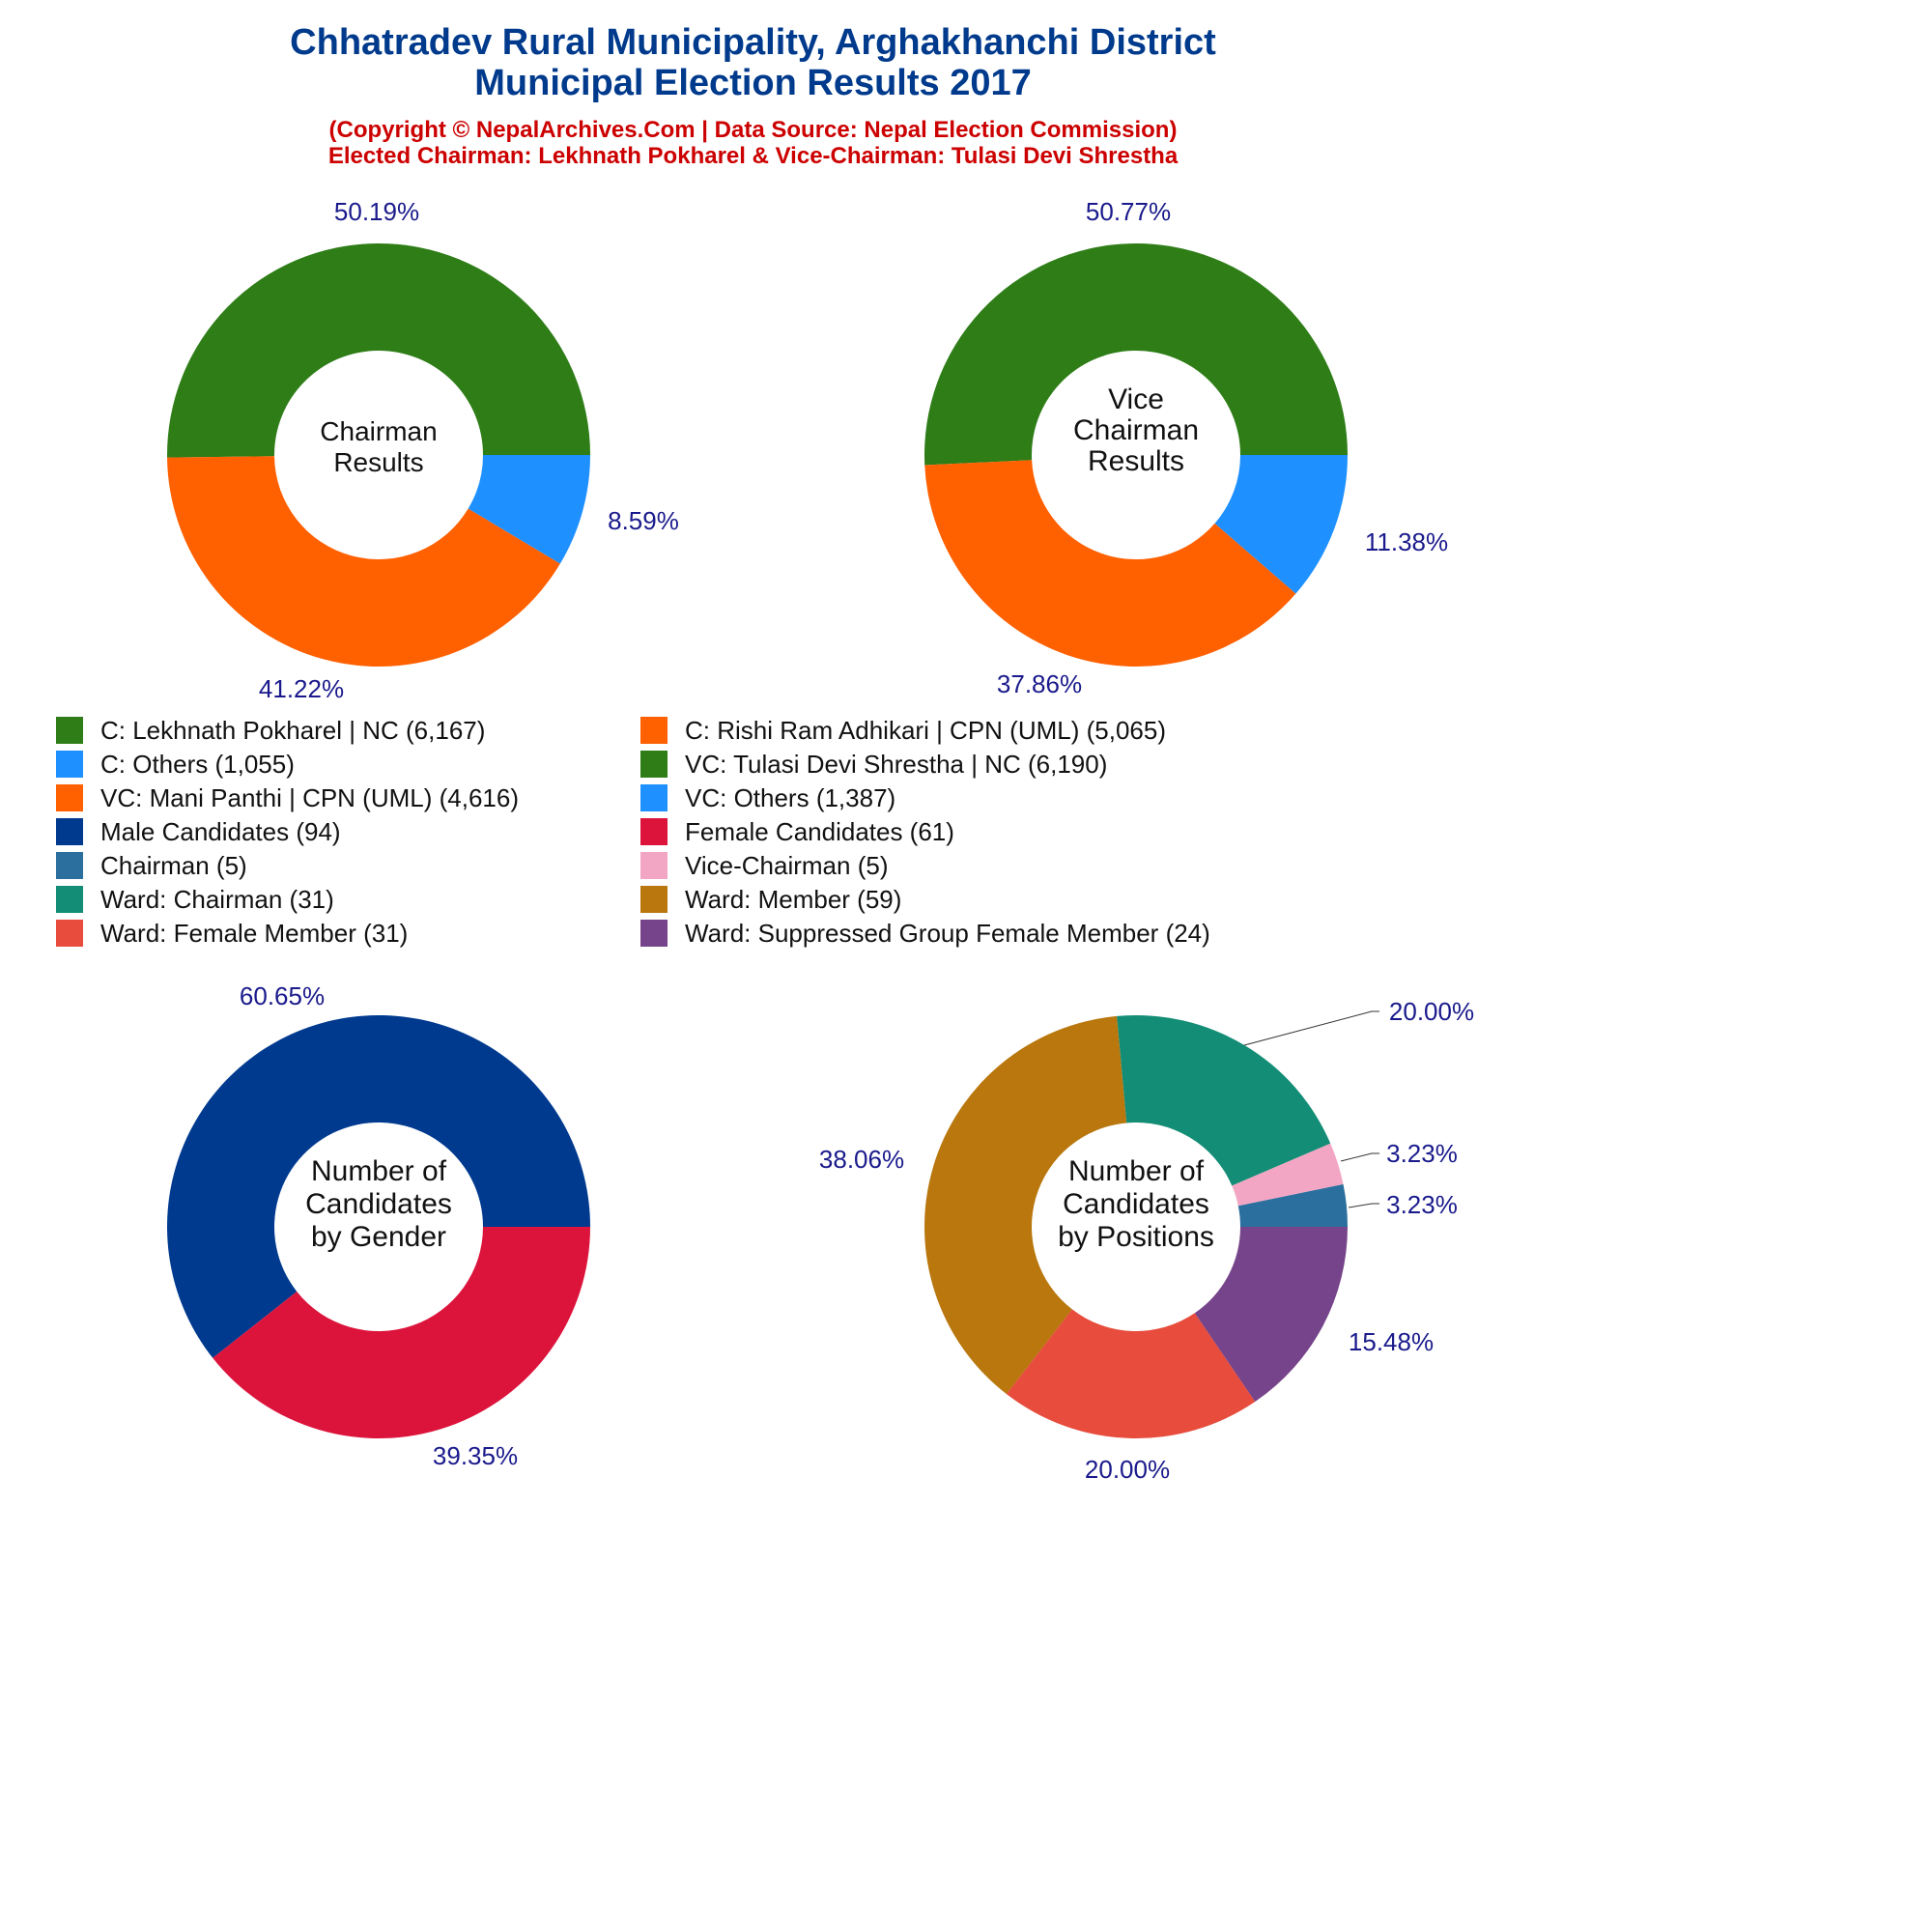 This screenshot has height=1932, width=1932. What do you see at coordinates (254, 933) in the screenshot?
I see `legend-label: Ward: Female Member (31)` at bounding box center [254, 933].